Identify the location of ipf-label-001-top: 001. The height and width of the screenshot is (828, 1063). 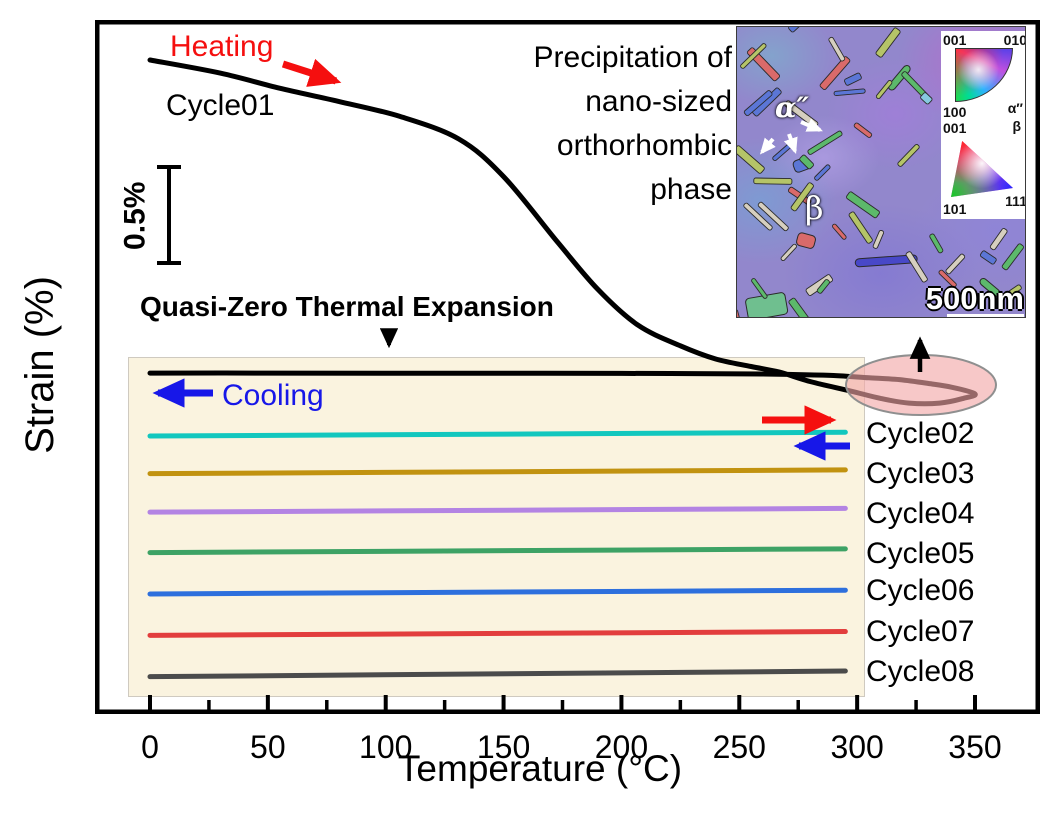
(955, 40).